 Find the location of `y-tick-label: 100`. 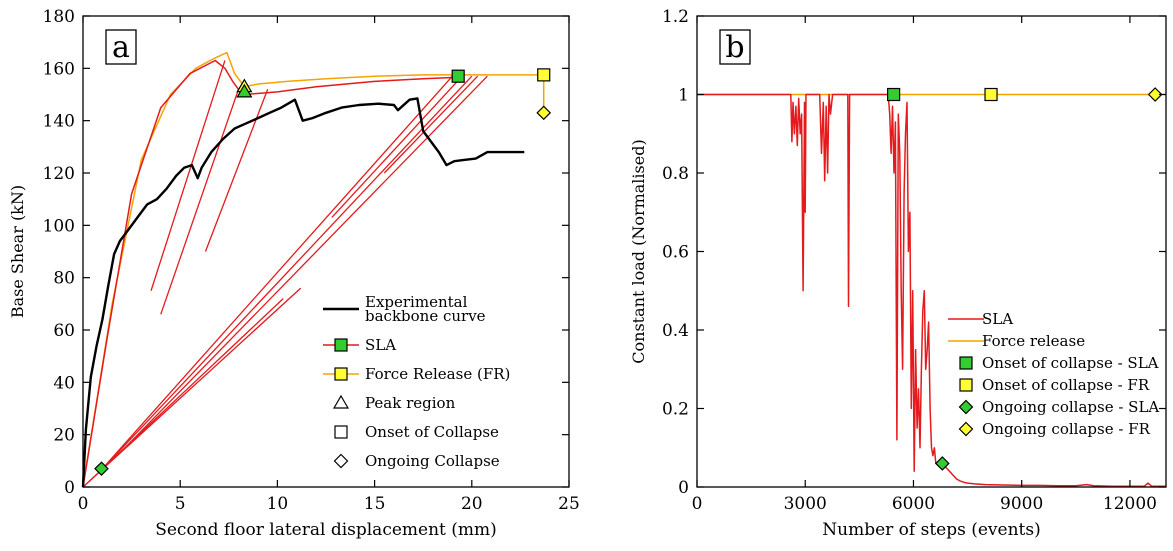

y-tick-label: 100 is located at coordinates (59, 226).